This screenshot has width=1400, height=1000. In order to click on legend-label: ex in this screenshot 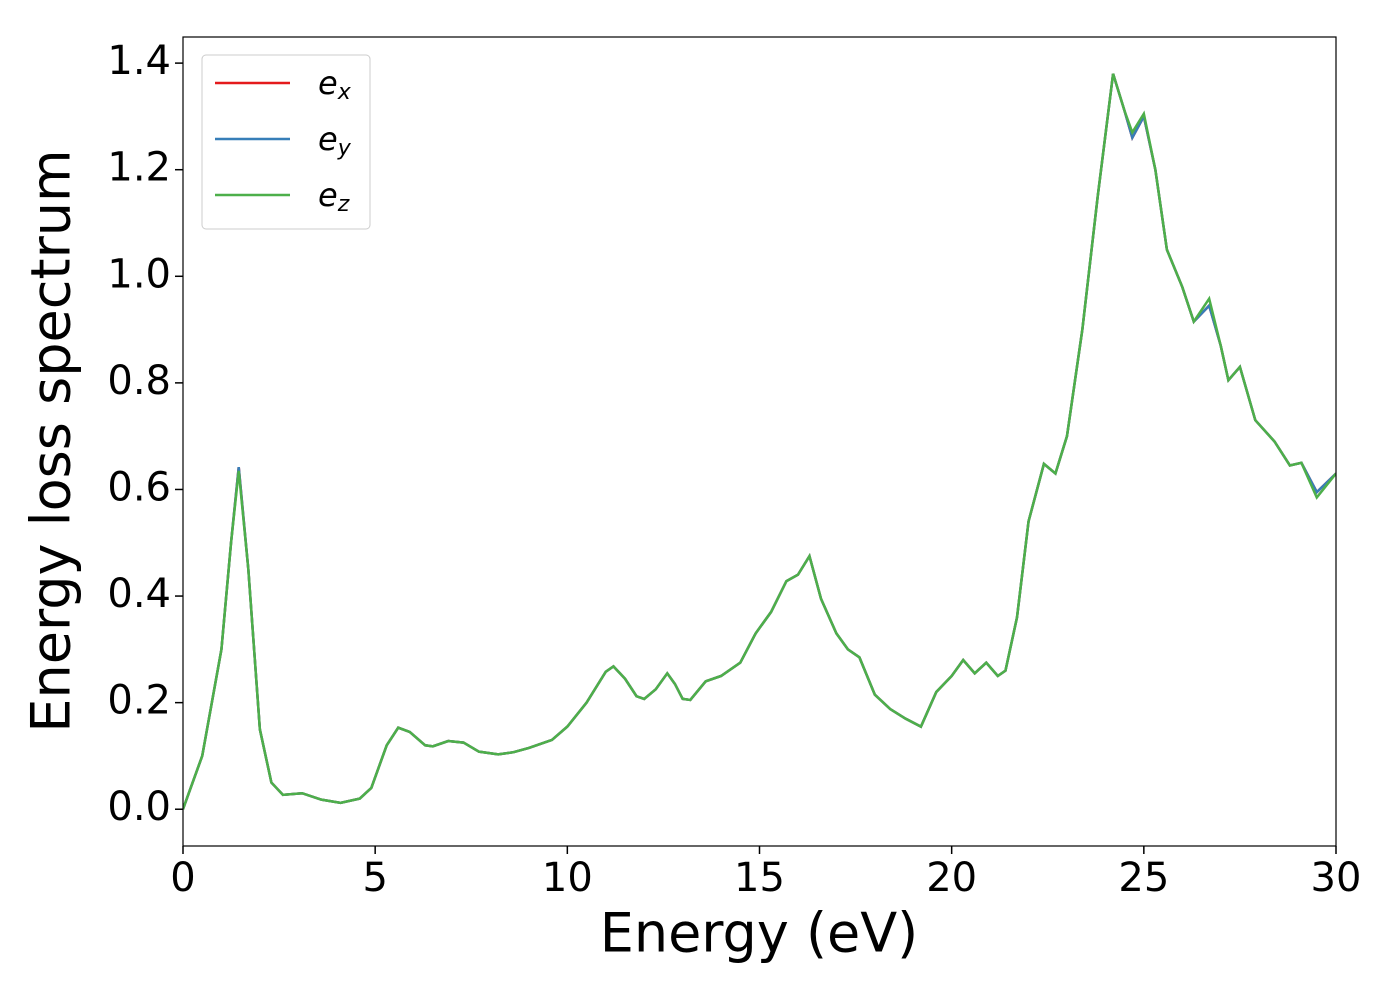, I will do `click(335, 84)`.